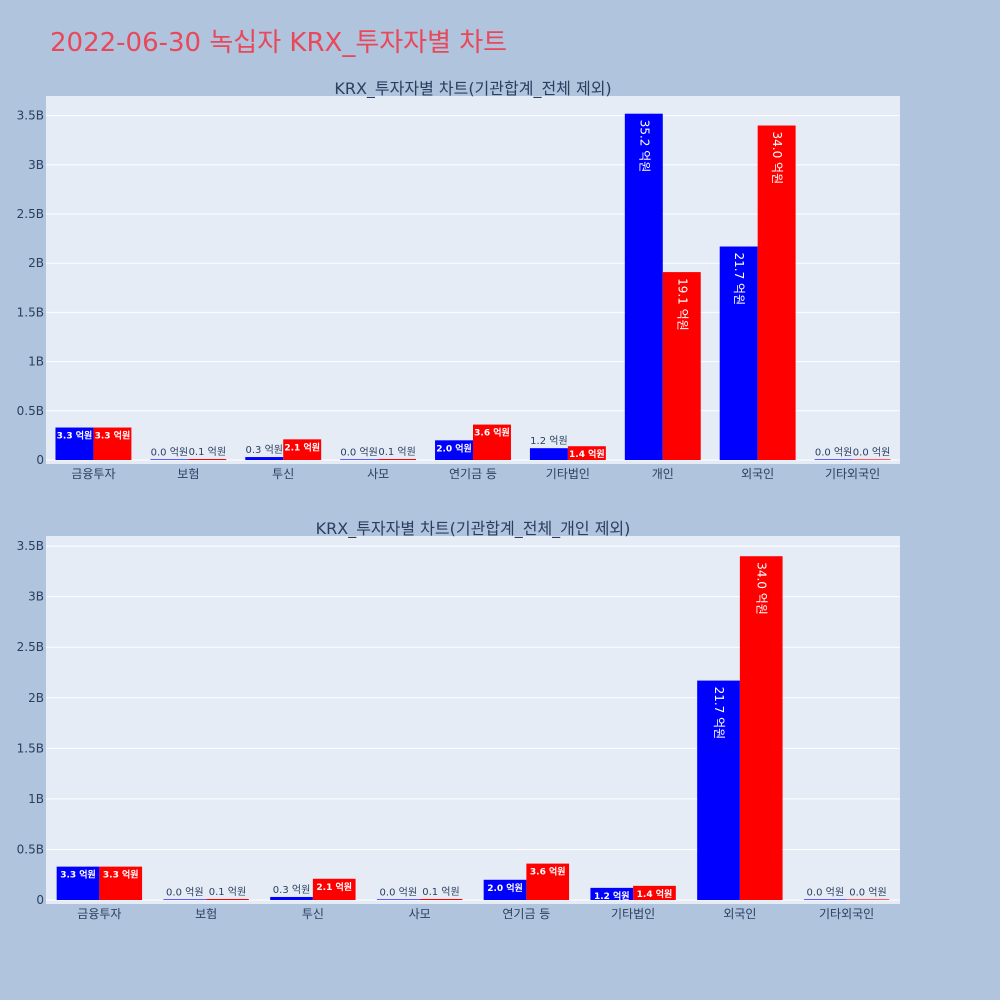  Describe the element at coordinates (663, 474) in the screenshot. I see `x-tick-label: 개인` at that location.